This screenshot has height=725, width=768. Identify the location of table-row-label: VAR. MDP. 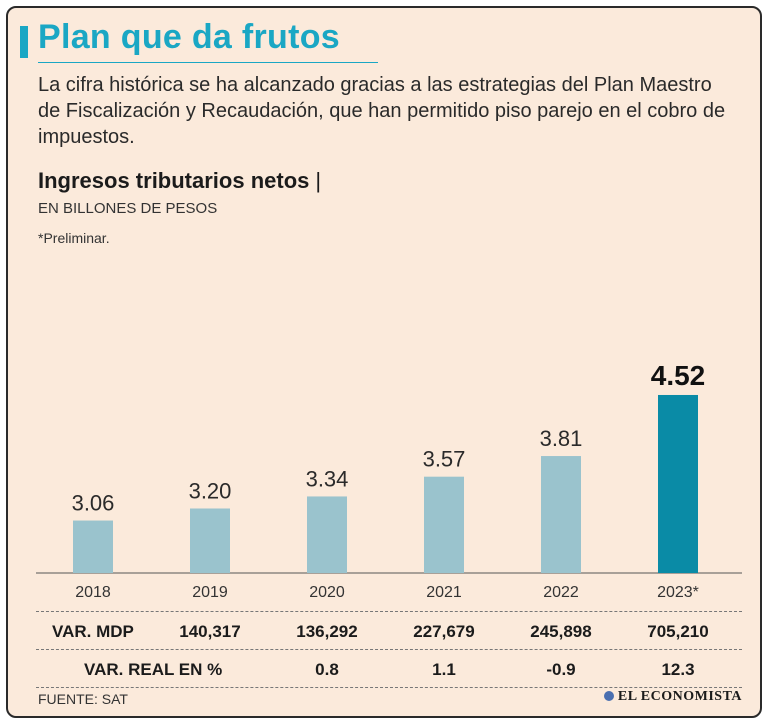
(93, 631).